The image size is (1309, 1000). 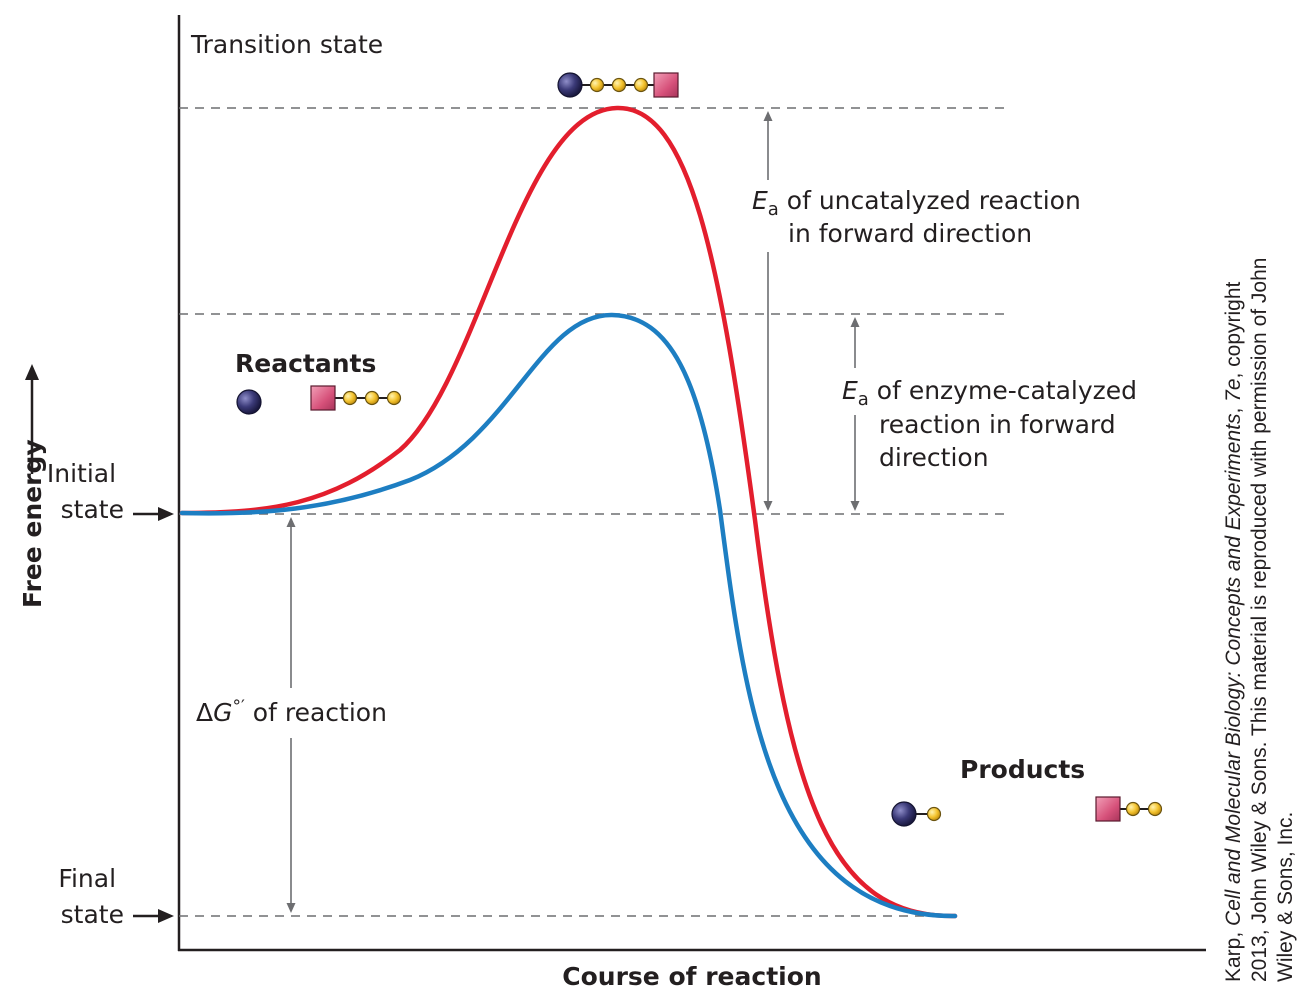 I want to click on reactant-square-chain, so click(x=356, y=398).